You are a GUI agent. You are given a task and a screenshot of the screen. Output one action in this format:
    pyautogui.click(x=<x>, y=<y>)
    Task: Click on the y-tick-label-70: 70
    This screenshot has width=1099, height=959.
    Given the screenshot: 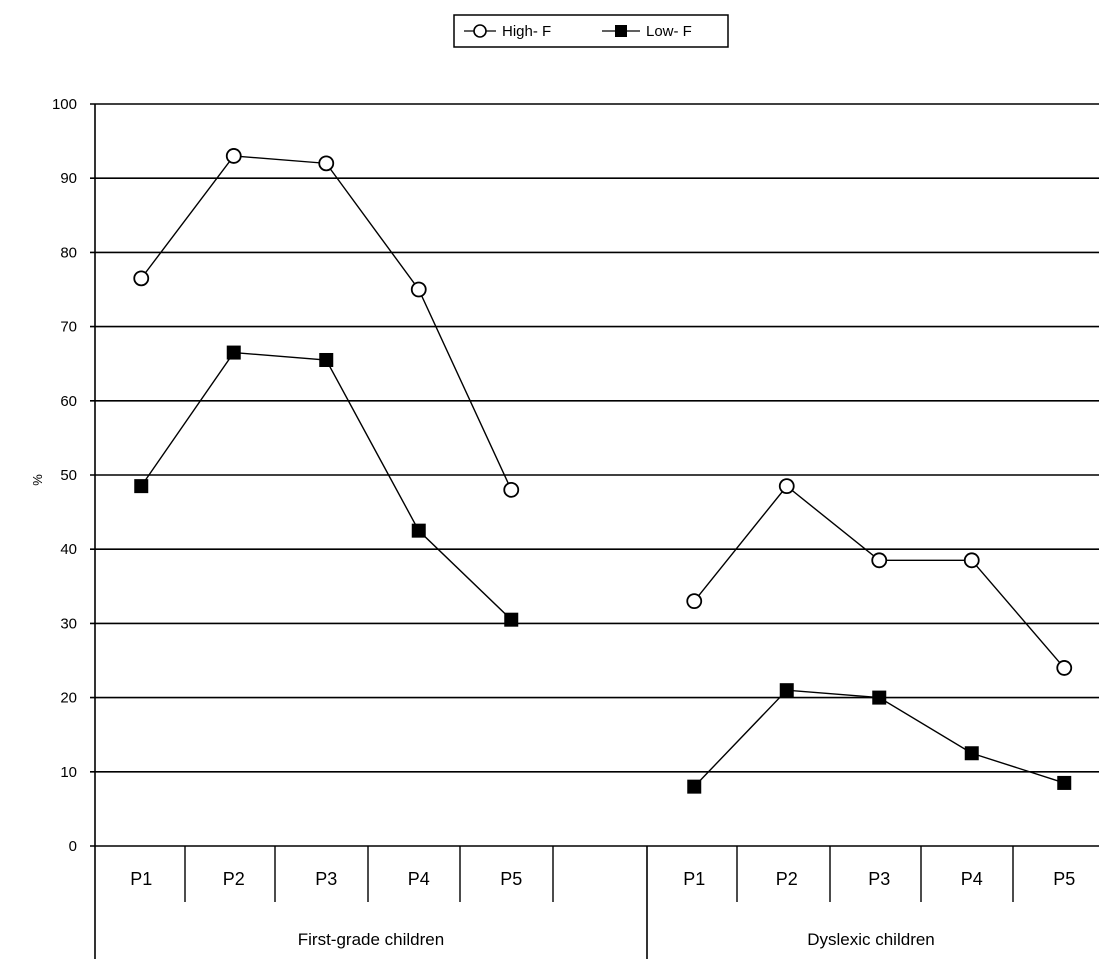 What is the action you would take?
    pyautogui.click(x=68, y=327)
    